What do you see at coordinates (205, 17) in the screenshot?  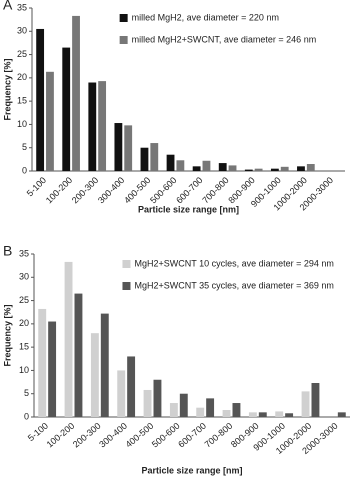 I see `legend-label: milled MgH2, ave diameter = 220 nm` at bounding box center [205, 17].